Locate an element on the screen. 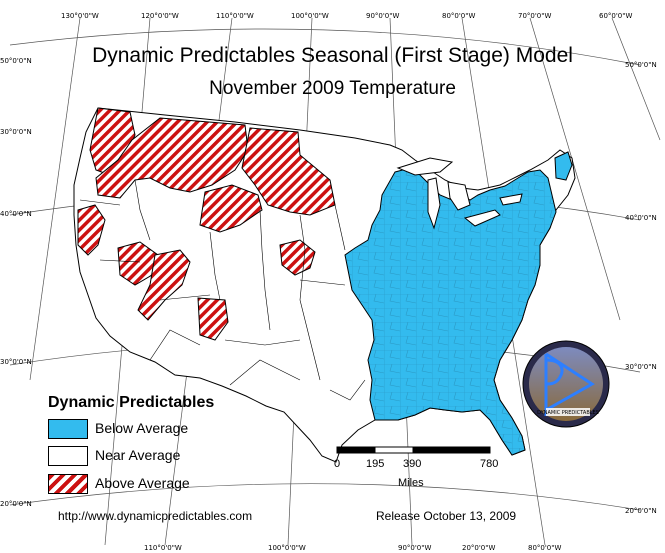  above-avg-northern-rockies is located at coordinates (172, 158).